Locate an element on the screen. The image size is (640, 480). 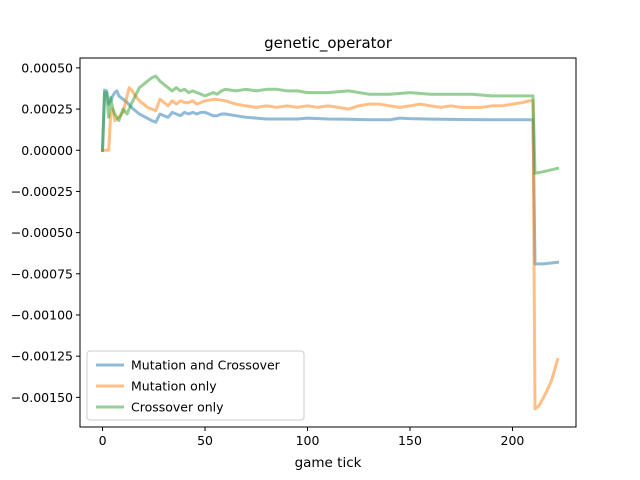
legend-label: Mutation only is located at coordinates (174, 386).